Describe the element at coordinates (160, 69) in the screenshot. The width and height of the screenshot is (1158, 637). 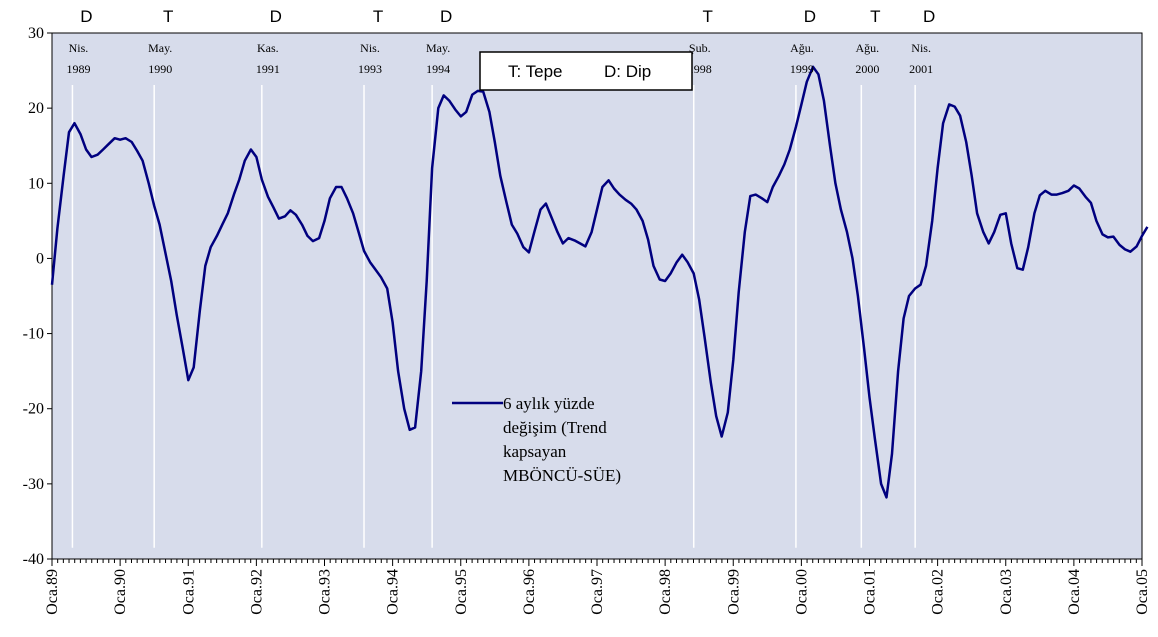
I see `turning-point-year: 1990` at that location.